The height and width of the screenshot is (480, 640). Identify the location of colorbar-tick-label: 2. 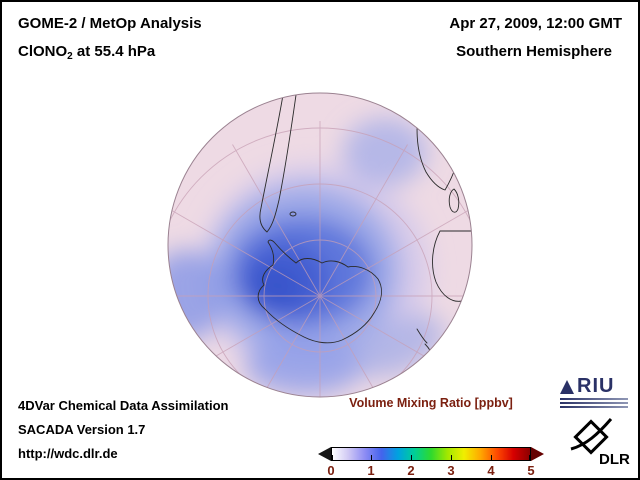
(411, 470).